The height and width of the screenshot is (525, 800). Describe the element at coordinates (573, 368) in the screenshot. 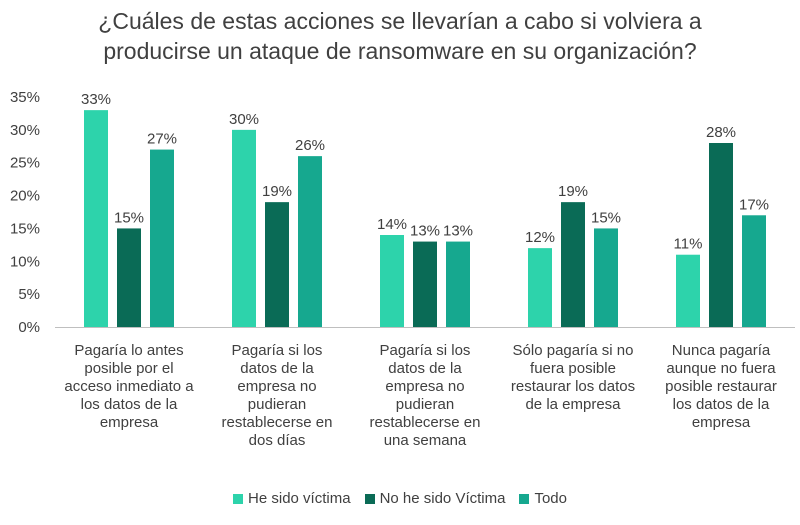

I see `category-label-line: fuera posible` at that location.